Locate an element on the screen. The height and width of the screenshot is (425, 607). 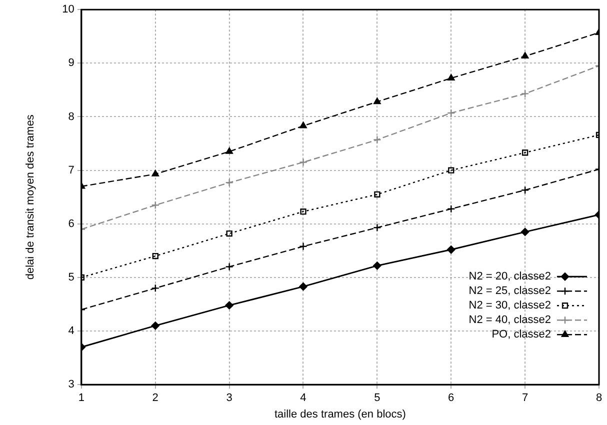
y-tick-label: 10 is located at coordinates (68, 10).